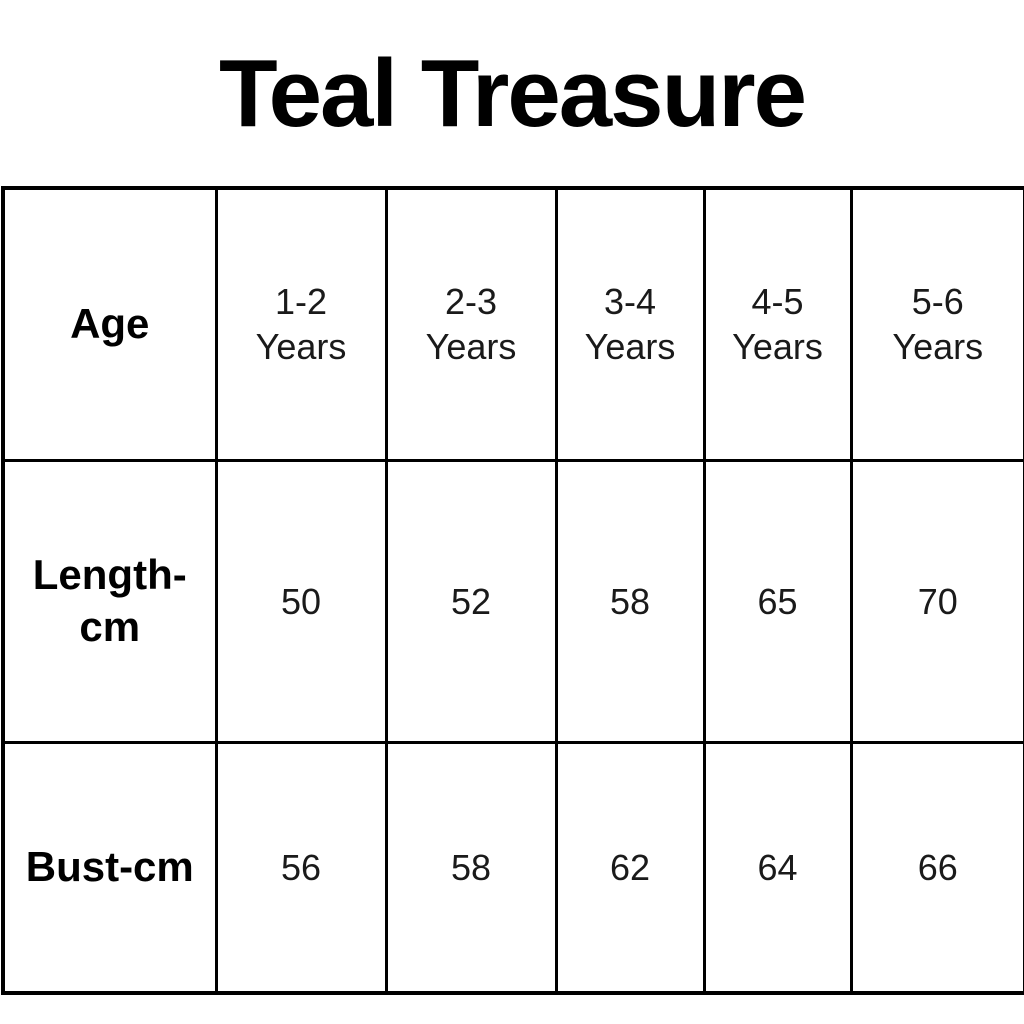 Image resolution: width=1024 pixels, height=1024 pixels. I want to click on row-header-cell: Age, so click(109, 324).